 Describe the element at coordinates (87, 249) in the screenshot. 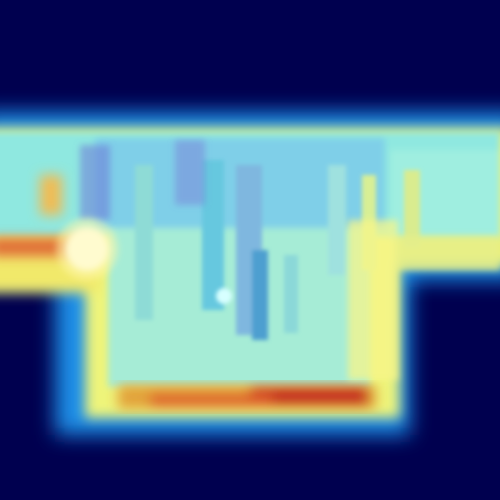

I see `bright-hotspot` at that location.